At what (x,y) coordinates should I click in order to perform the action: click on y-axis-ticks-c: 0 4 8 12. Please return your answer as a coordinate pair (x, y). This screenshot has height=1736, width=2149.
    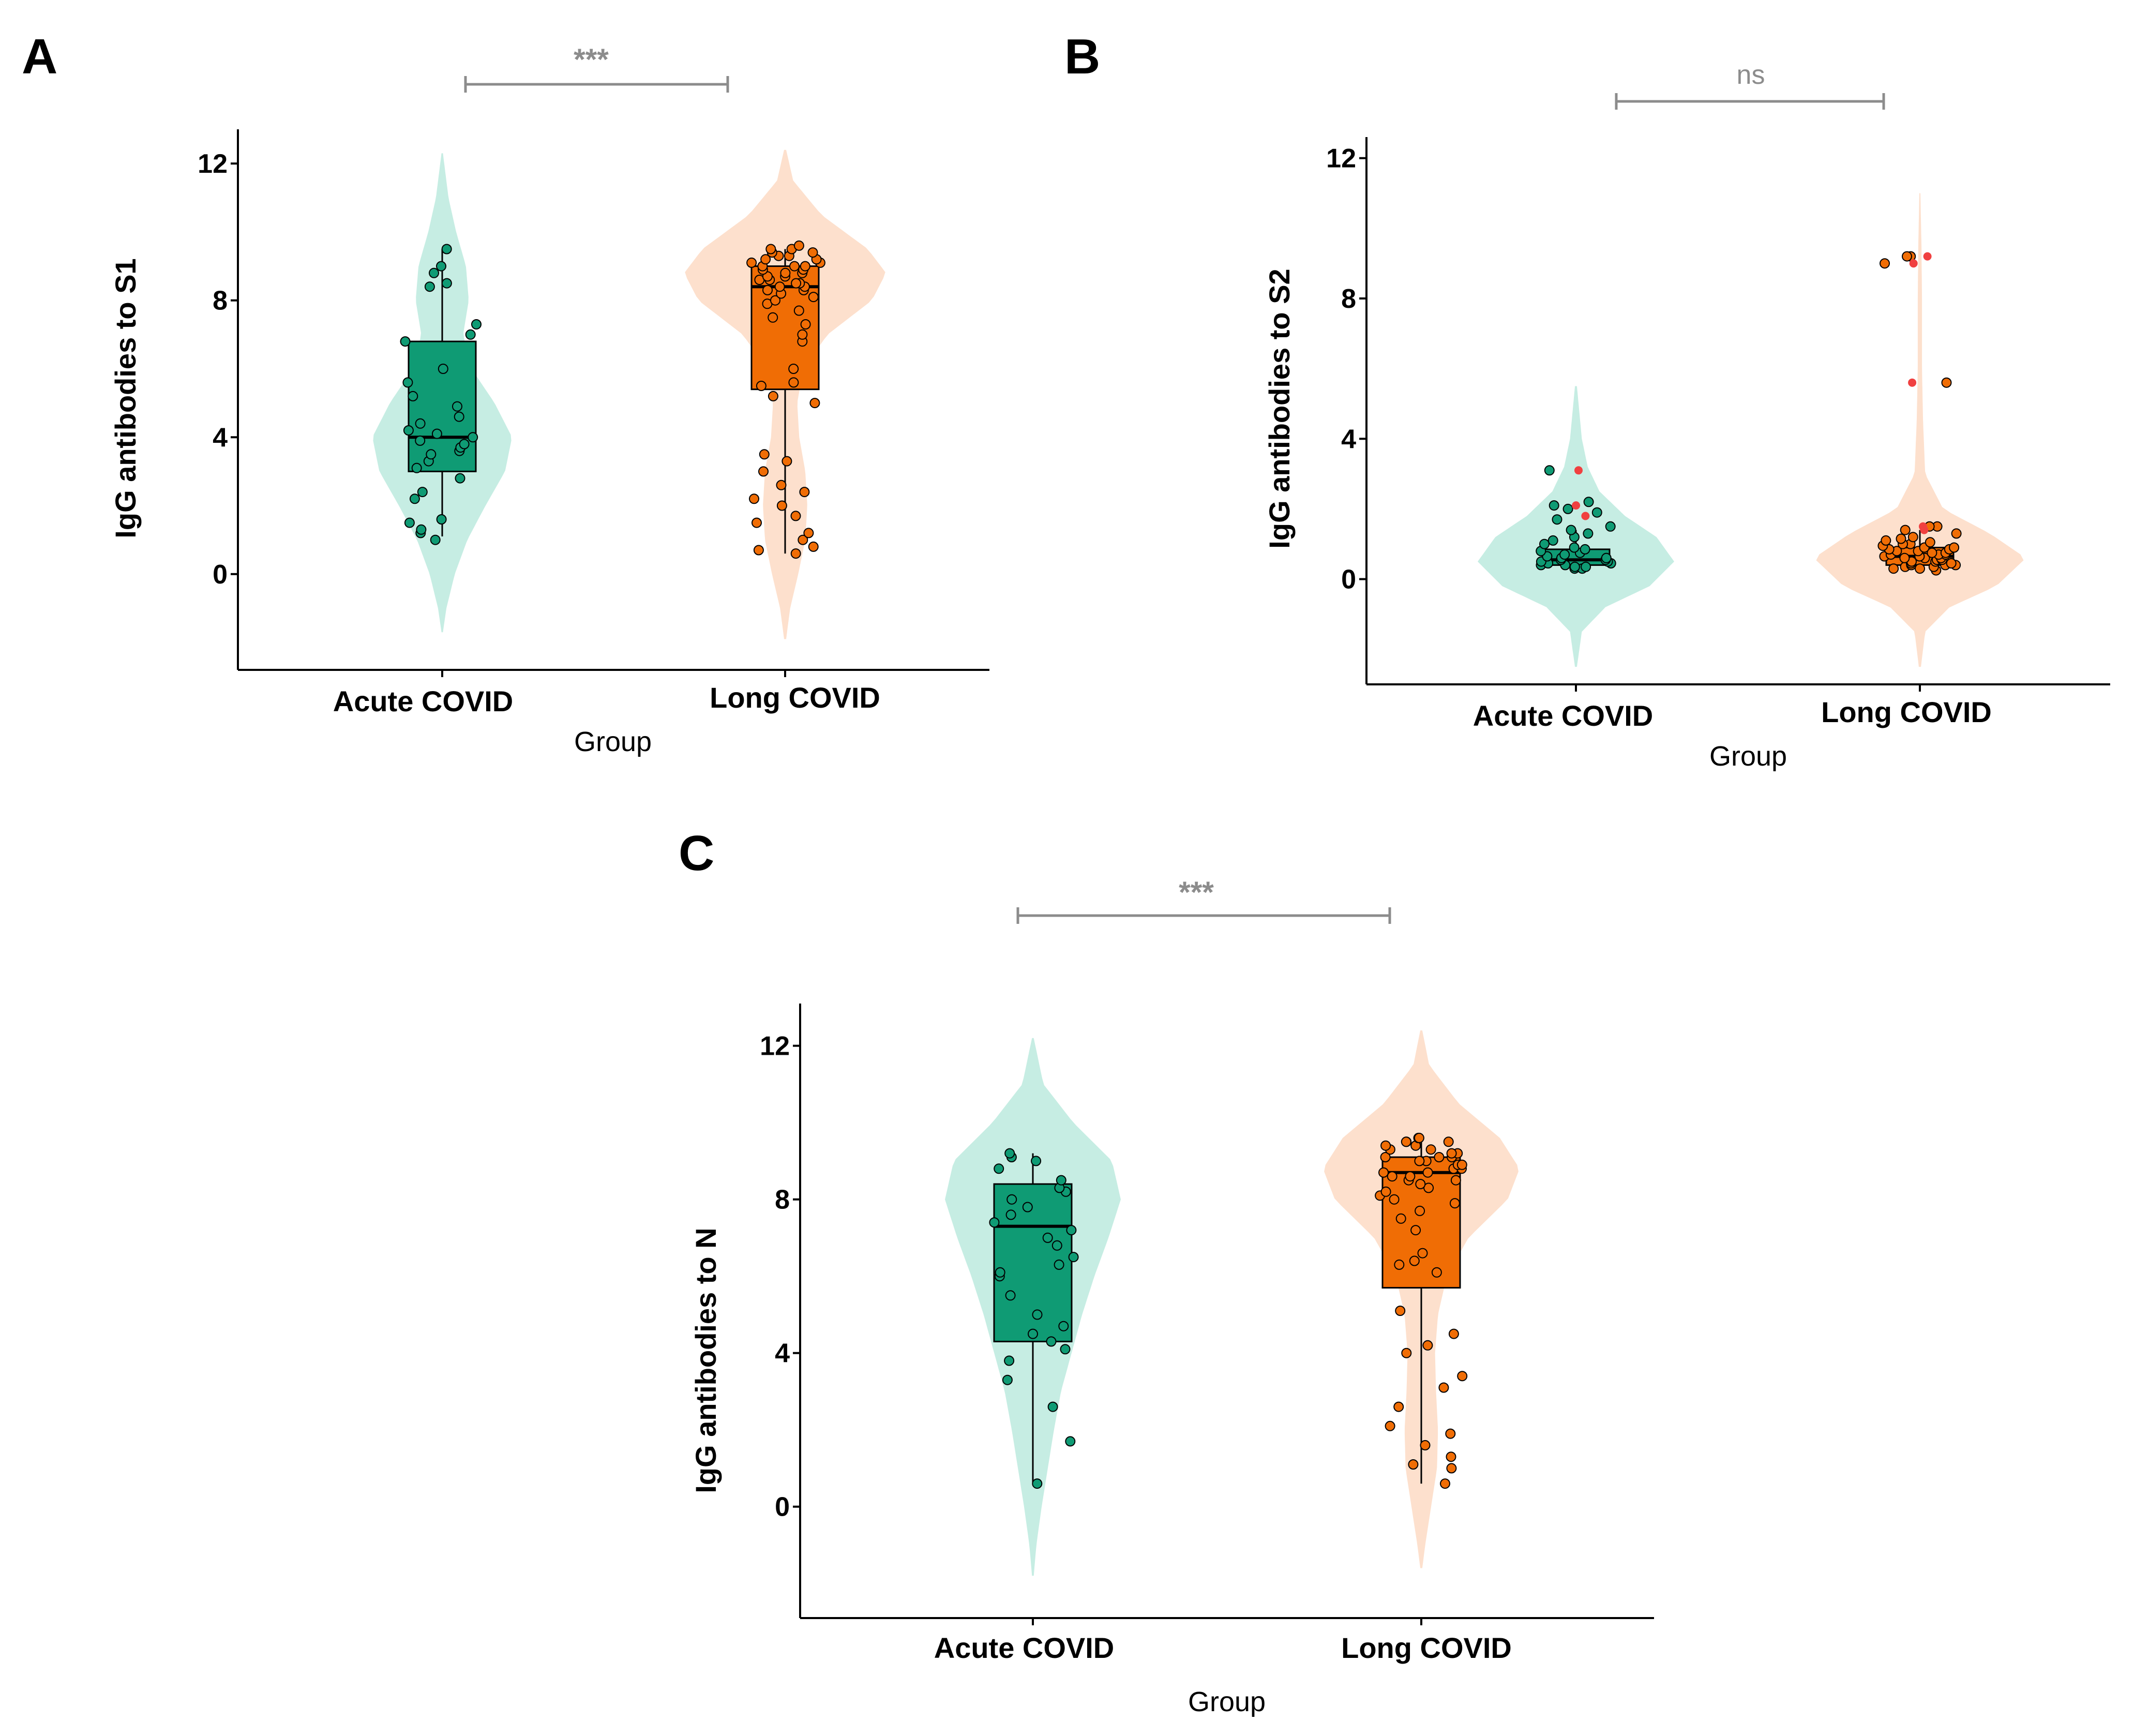
    Looking at the image, I should click on (1091, 1328).